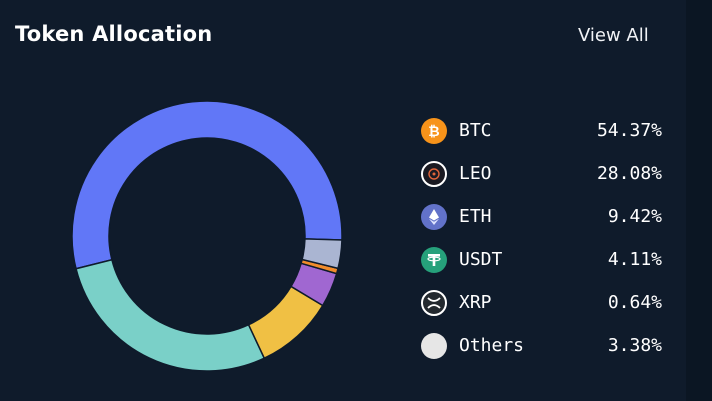 The image size is (712, 401). What do you see at coordinates (475, 302) in the screenshot?
I see `legend-label: XRP` at bounding box center [475, 302].